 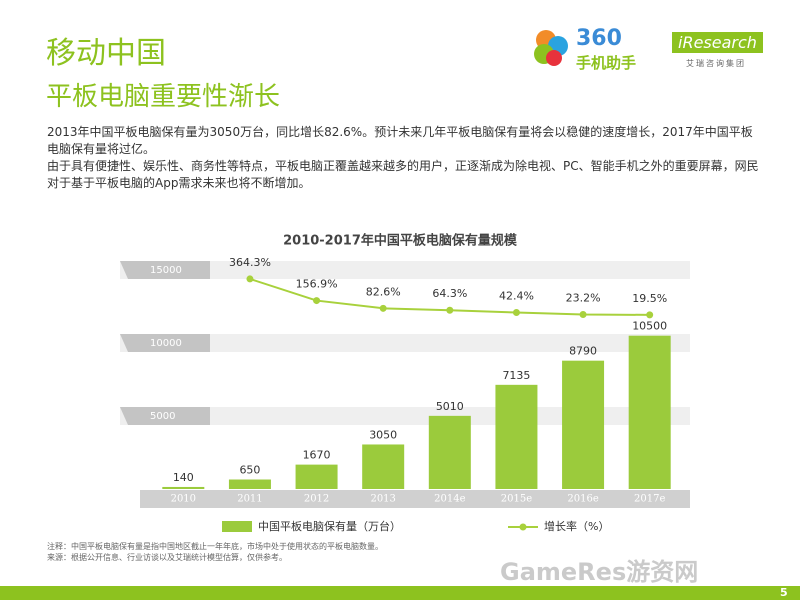 I want to click on growth-label: 364.3%, so click(x=250, y=262).